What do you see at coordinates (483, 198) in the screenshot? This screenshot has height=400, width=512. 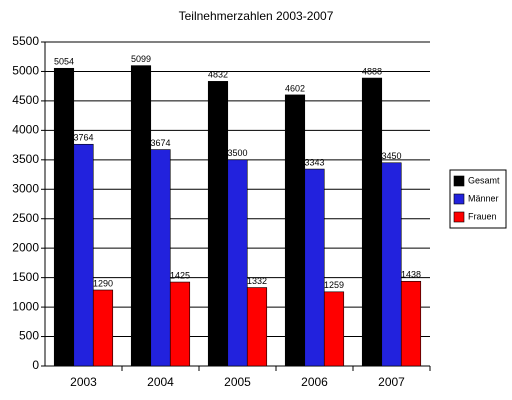 I see `legend-label: Männer` at bounding box center [483, 198].